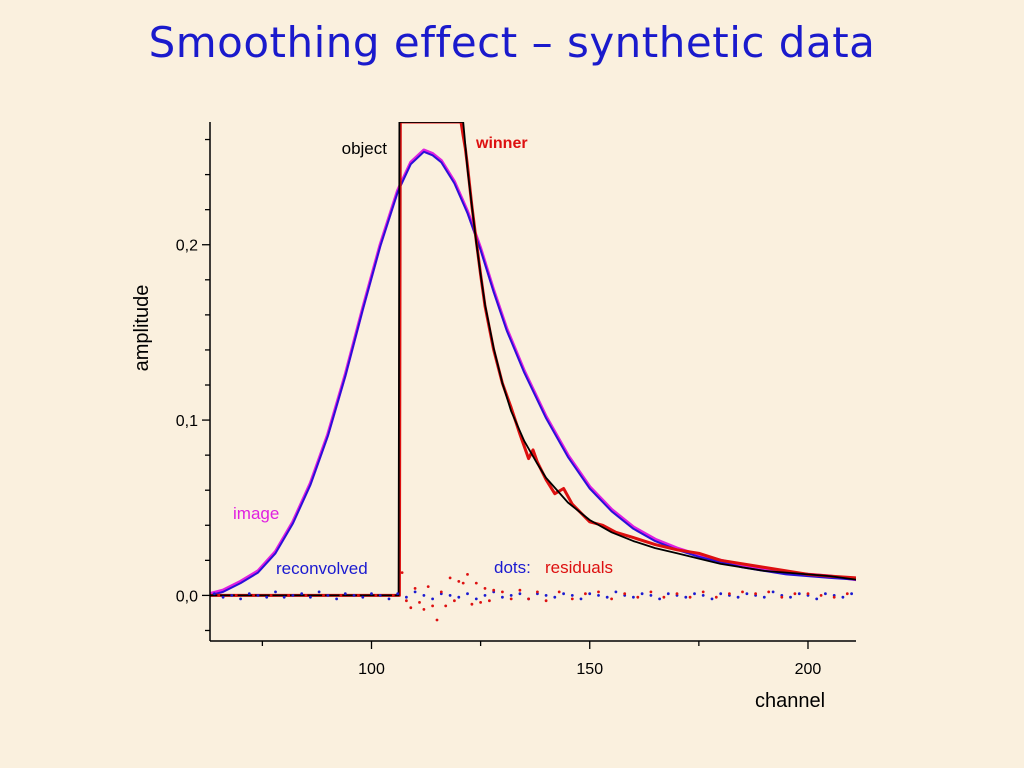  I want to click on residual-layer, so click(533, 596).